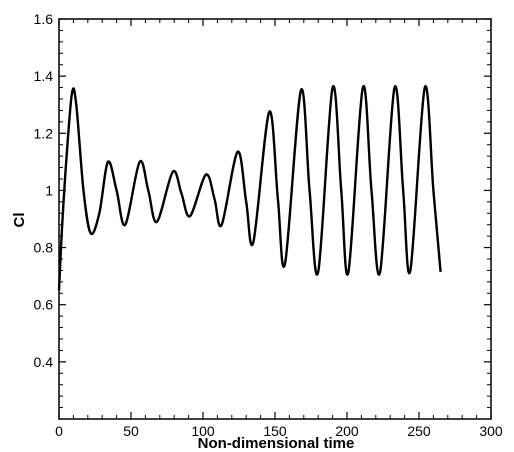 The image size is (514, 452). I want to click on y-tick-label: 1.6, so click(44, 19).